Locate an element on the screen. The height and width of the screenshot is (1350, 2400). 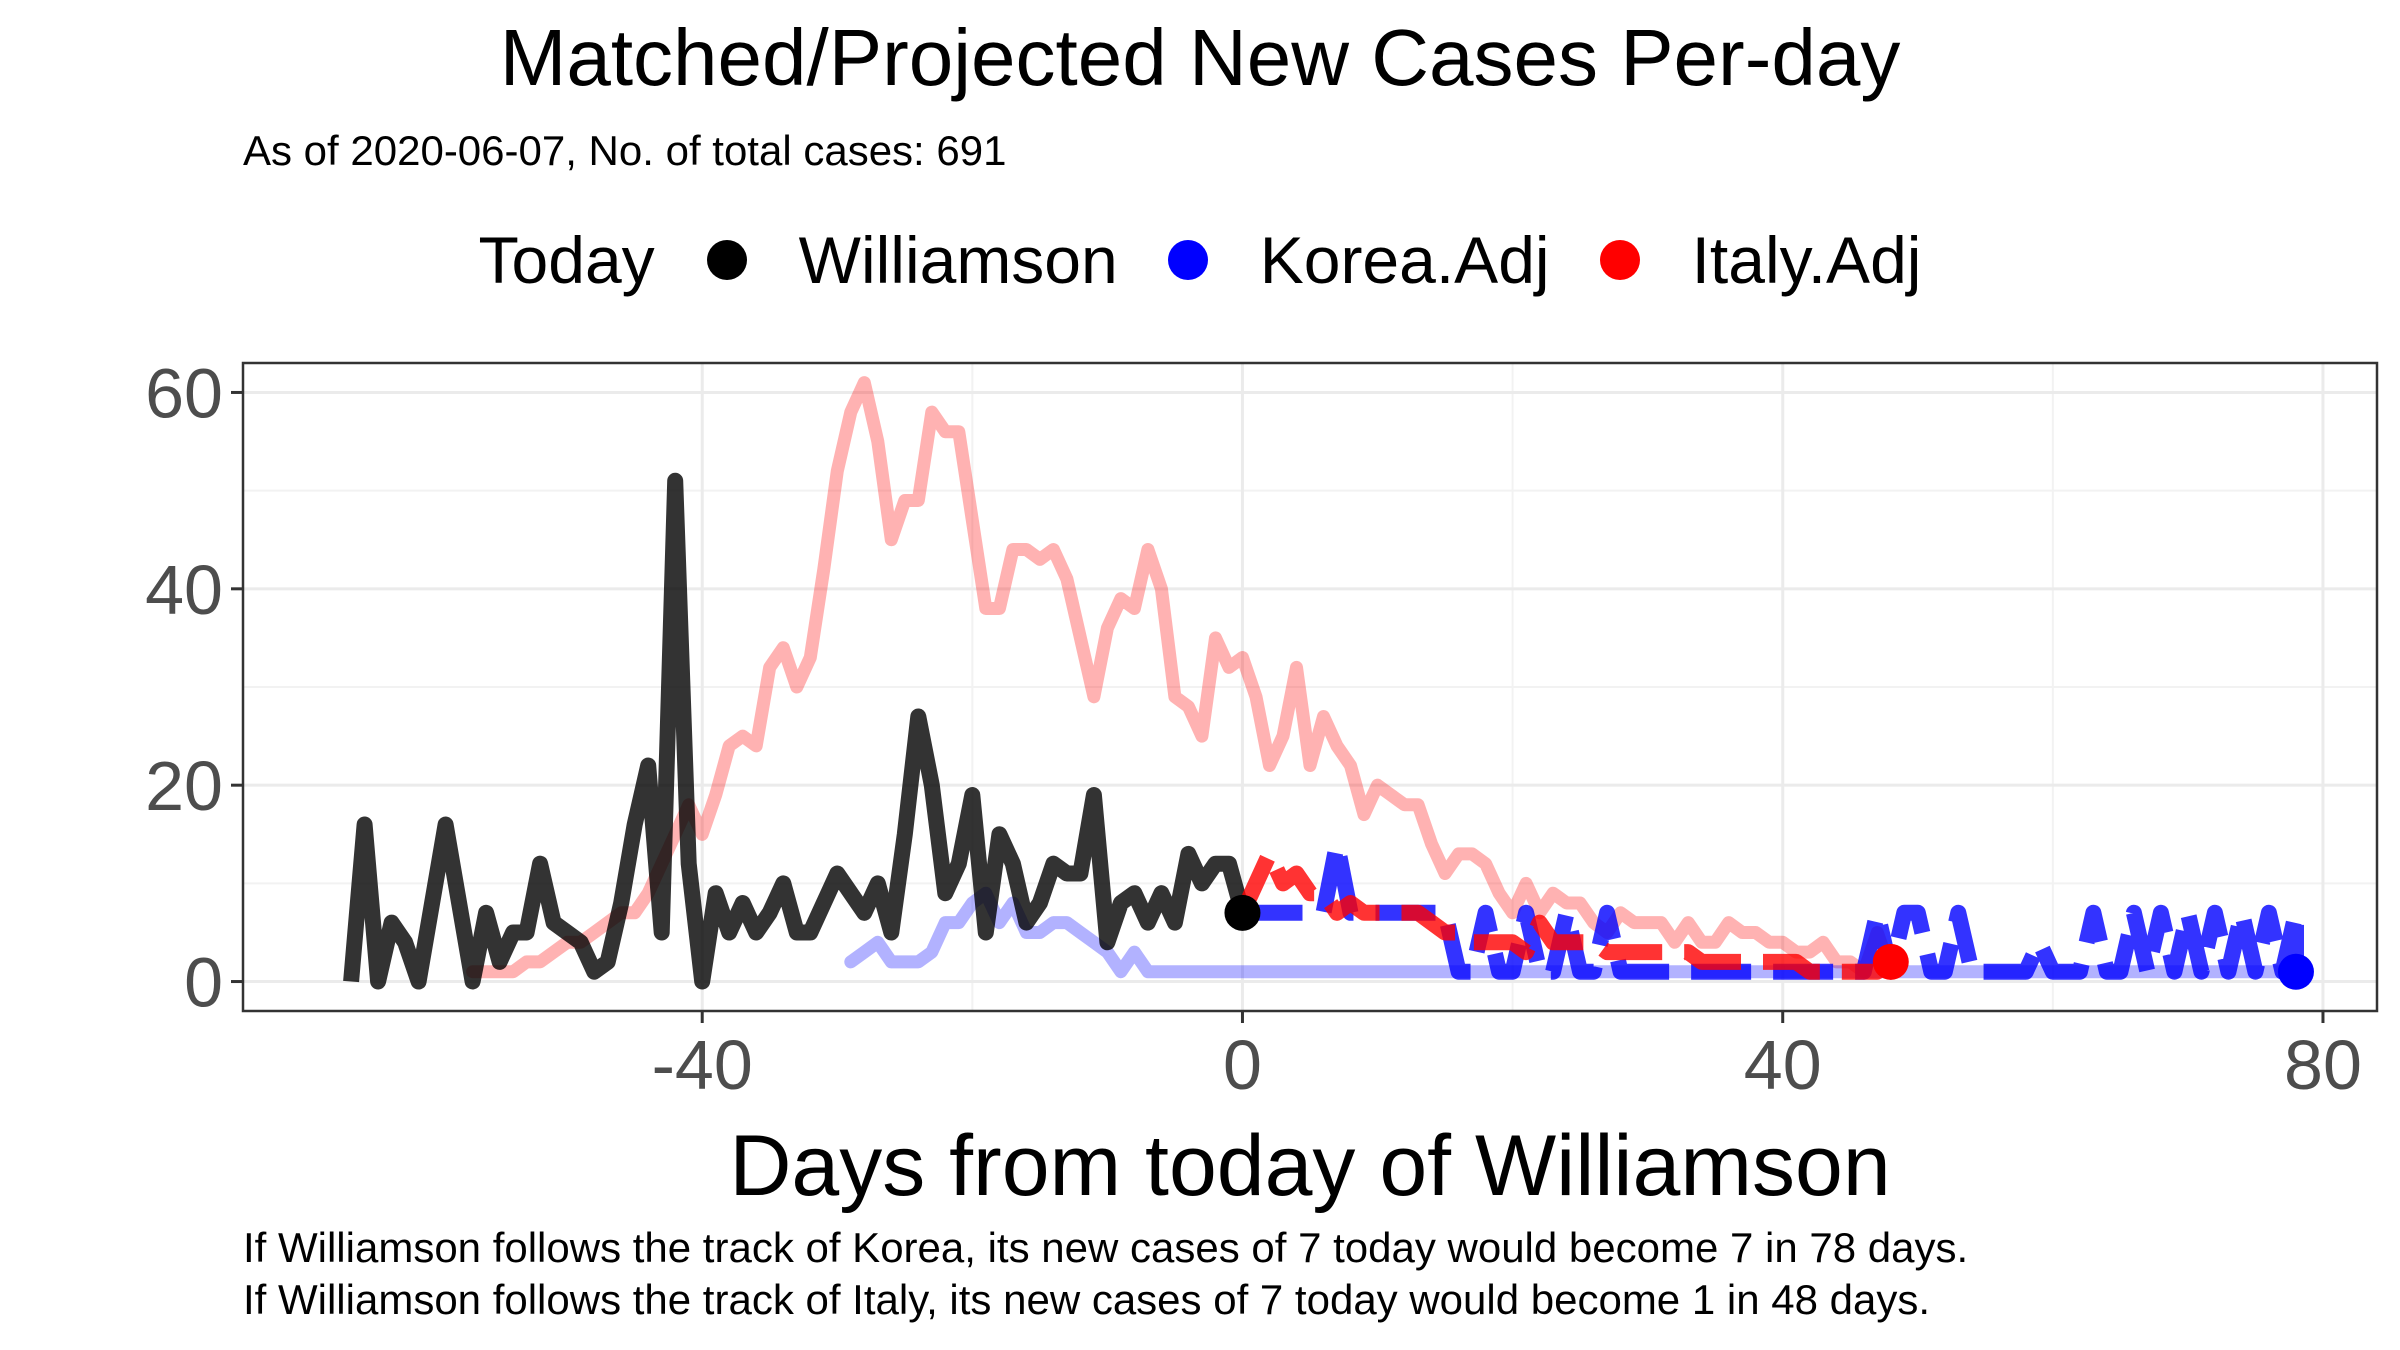
x-tick-label: 80 is located at coordinates (2323, 1065).